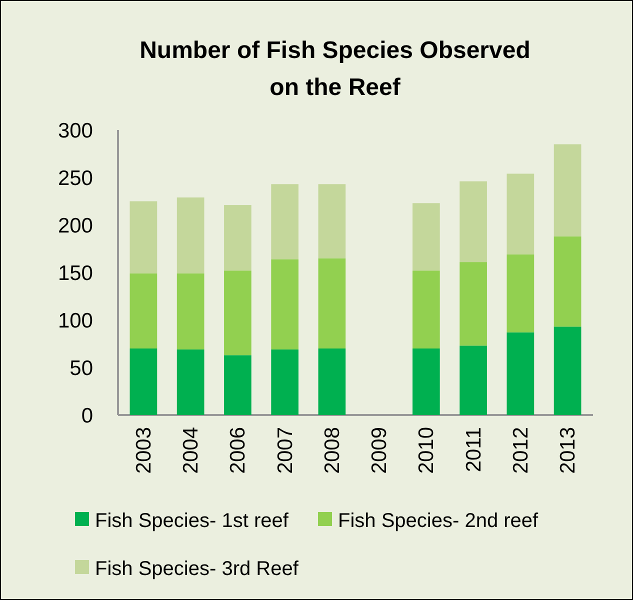 Image resolution: width=633 pixels, height=600 pixels. Describe the element at coordinates (474, 449) in the screenshot. I see `x-tick-label: 2011` at that location.